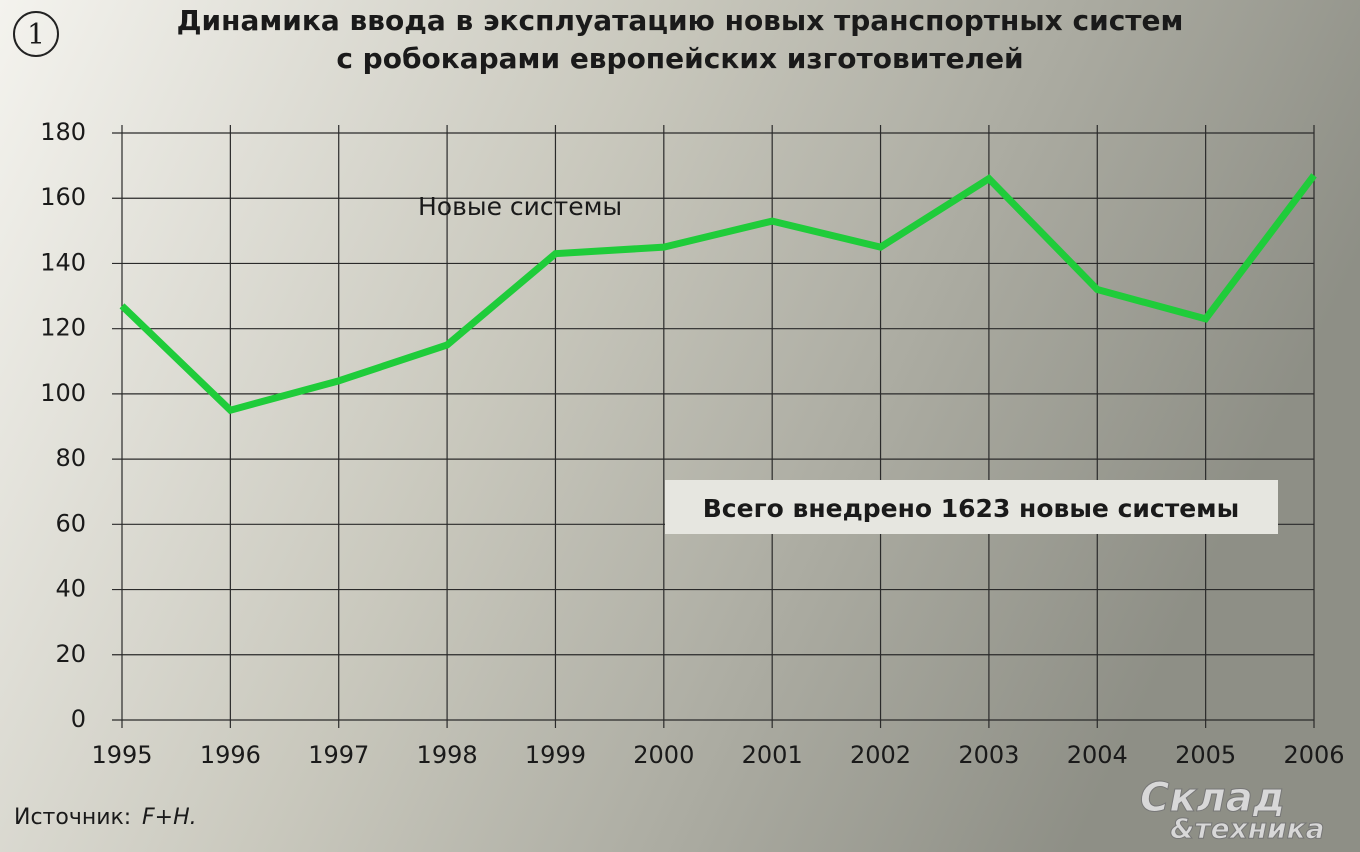 Image resolution: width=1360 pixels, height=852 pixels. I want to click on figure-number: 1, so click(36, 34).